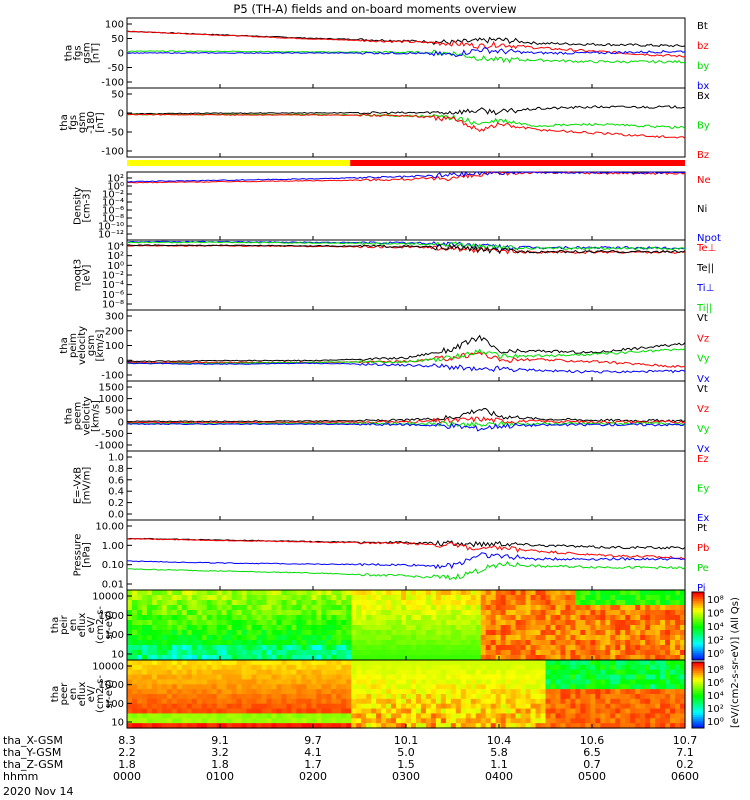 This screenshot has width=750, height=800. I want to click on y-tick-label: 1000, so click(111, 616).